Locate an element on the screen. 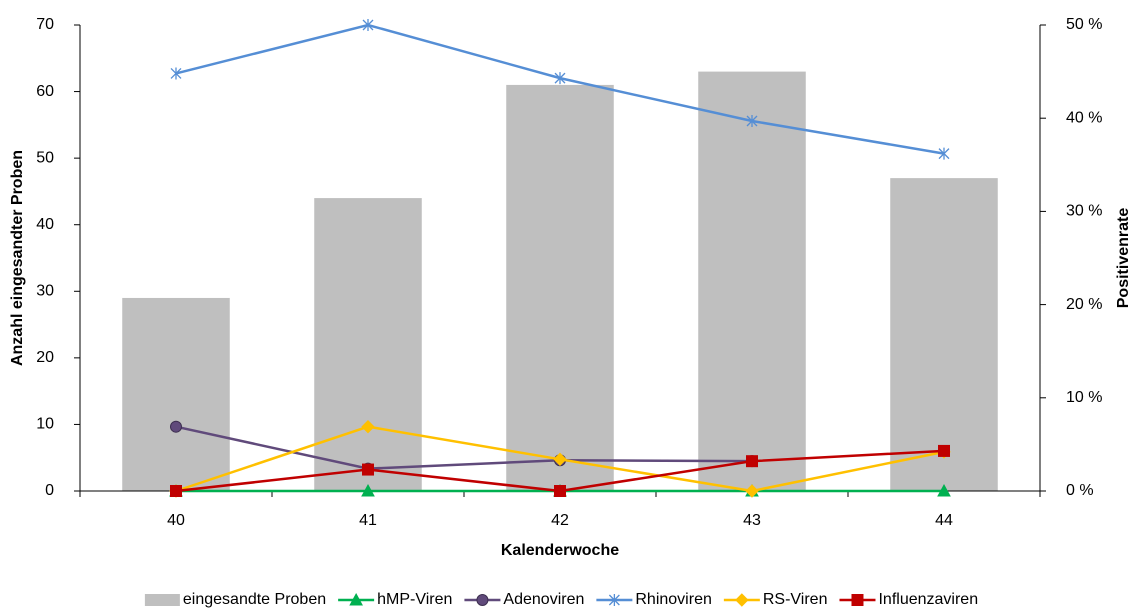 The image size is (1135, 610). y-tick-label: 0 is located at coordinates (49, 490).